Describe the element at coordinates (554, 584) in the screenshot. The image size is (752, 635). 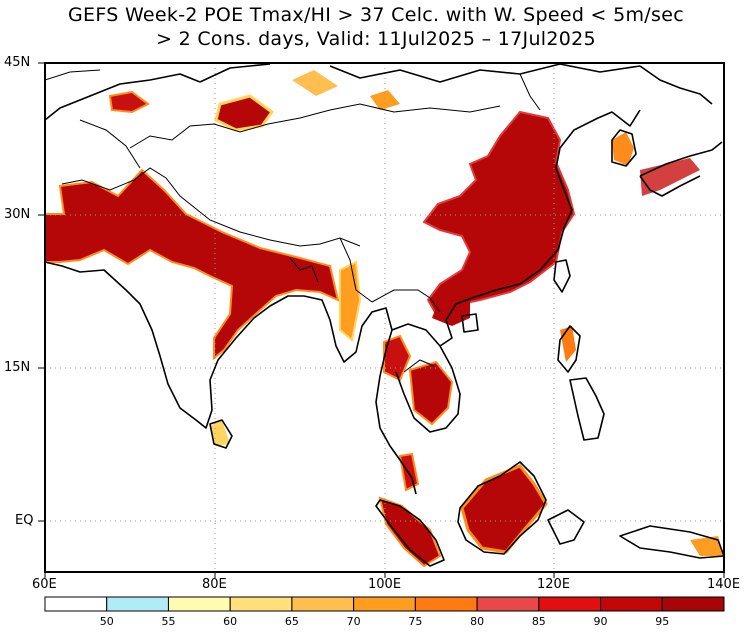
I see `lon-label-120e: 120E` at that location.